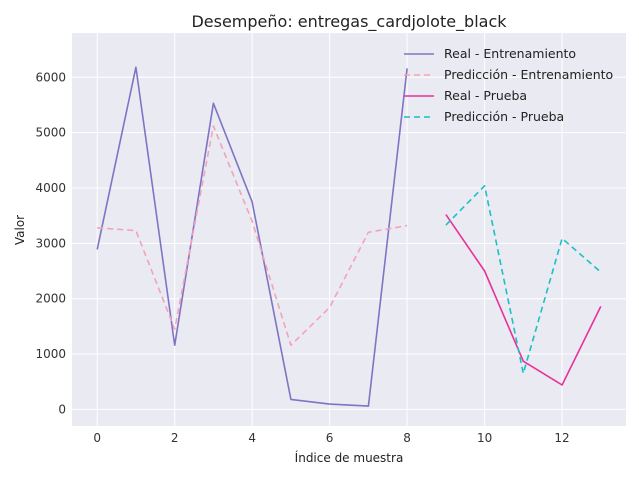  I want to click on x-ticks: 0 2 4 6 8 10 12, so click(331, 438).